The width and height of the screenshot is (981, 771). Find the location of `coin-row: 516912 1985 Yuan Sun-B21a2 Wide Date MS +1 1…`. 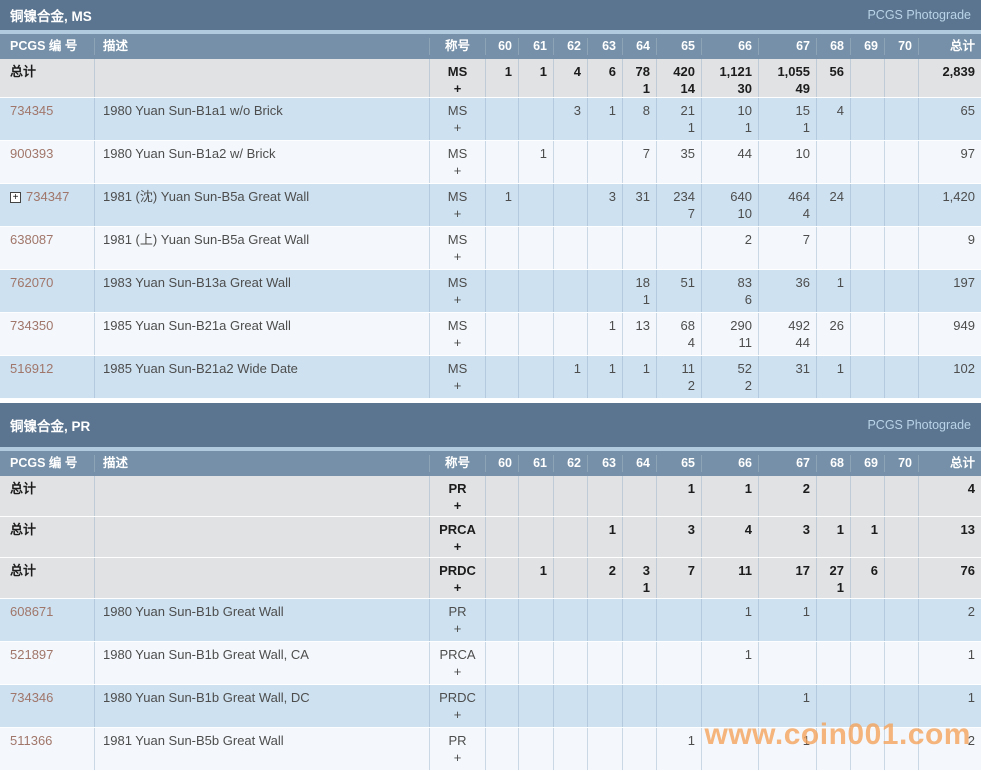

coin-row: 516912 1985 Yuan Sun-B21a2 Wide Date MS +1 1… is located at coordinates (490, 377).